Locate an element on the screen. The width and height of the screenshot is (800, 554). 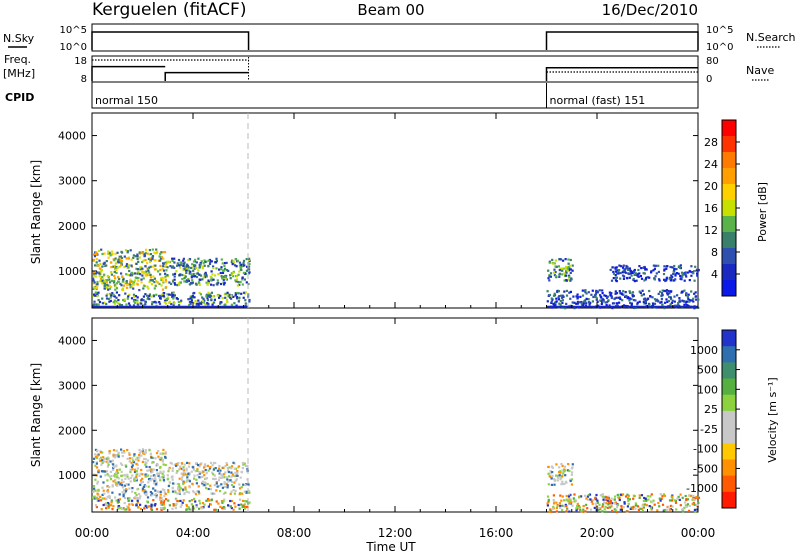
nave-tick-top: 80 is located at coordinates (712, 61).